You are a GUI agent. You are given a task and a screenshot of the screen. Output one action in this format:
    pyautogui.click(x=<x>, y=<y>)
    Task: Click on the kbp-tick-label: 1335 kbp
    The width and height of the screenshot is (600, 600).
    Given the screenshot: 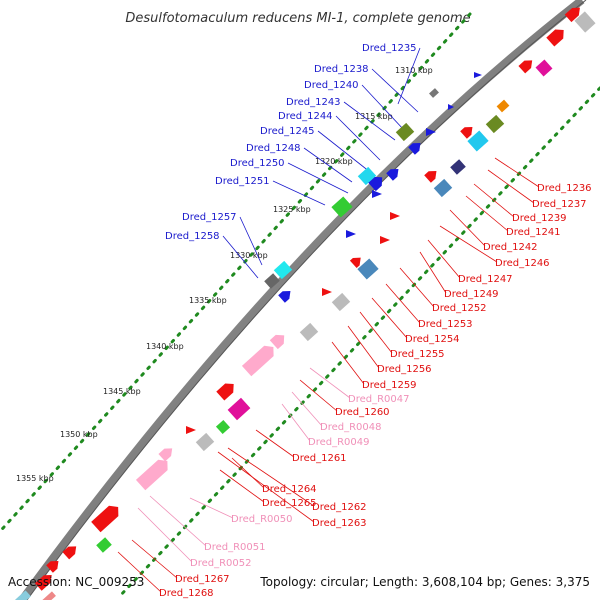 What is the action you would take?
    pyautogui.click(x=208, y=300)
    